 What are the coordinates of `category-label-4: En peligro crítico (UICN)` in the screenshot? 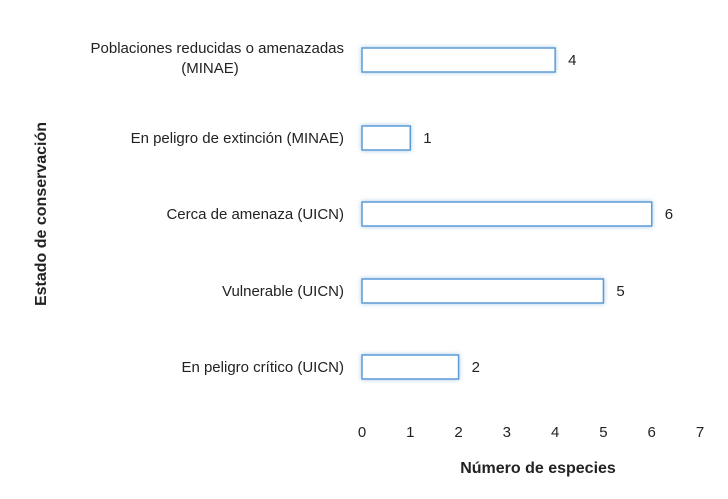 It's located at (262, 367).